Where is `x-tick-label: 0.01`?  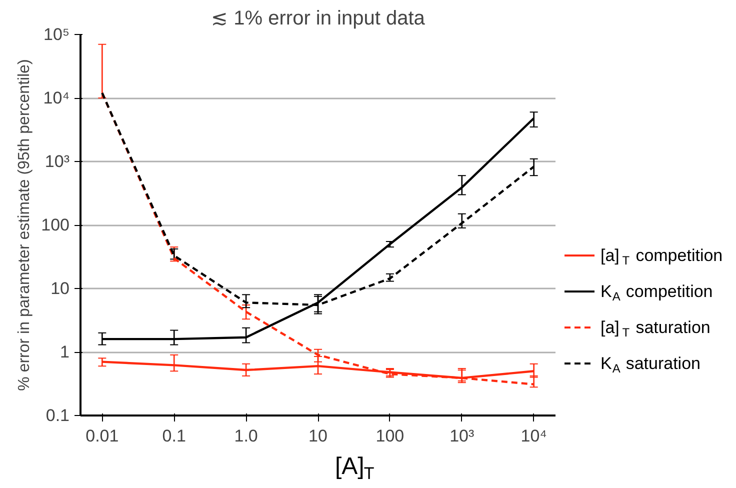 x-tick-label: 0.01 is located at coordinates (102, 436).